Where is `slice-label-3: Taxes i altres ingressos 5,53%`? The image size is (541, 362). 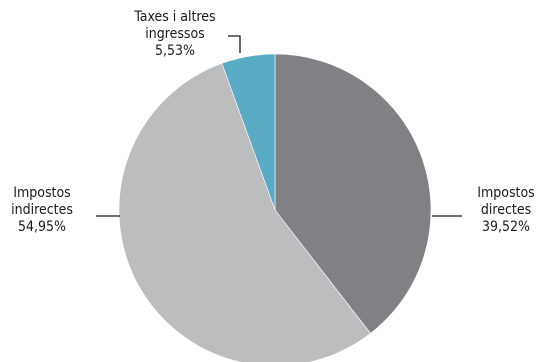
slice-label-3: Taxes i altres ingressos 5,53% is located at coordinates (174, 34).